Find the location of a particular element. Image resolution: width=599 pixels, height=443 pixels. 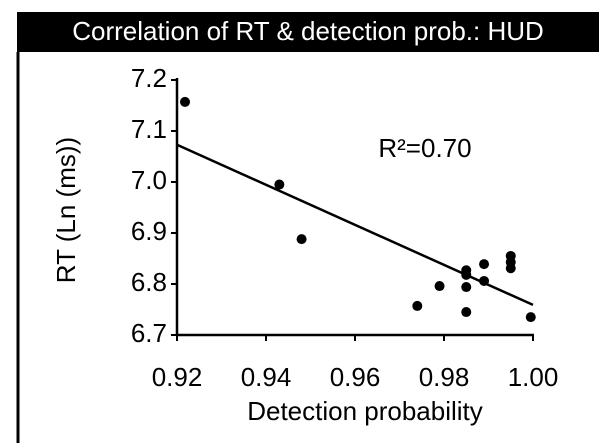

y-tick-label: 7.0 is located at coordinates (149, 180).